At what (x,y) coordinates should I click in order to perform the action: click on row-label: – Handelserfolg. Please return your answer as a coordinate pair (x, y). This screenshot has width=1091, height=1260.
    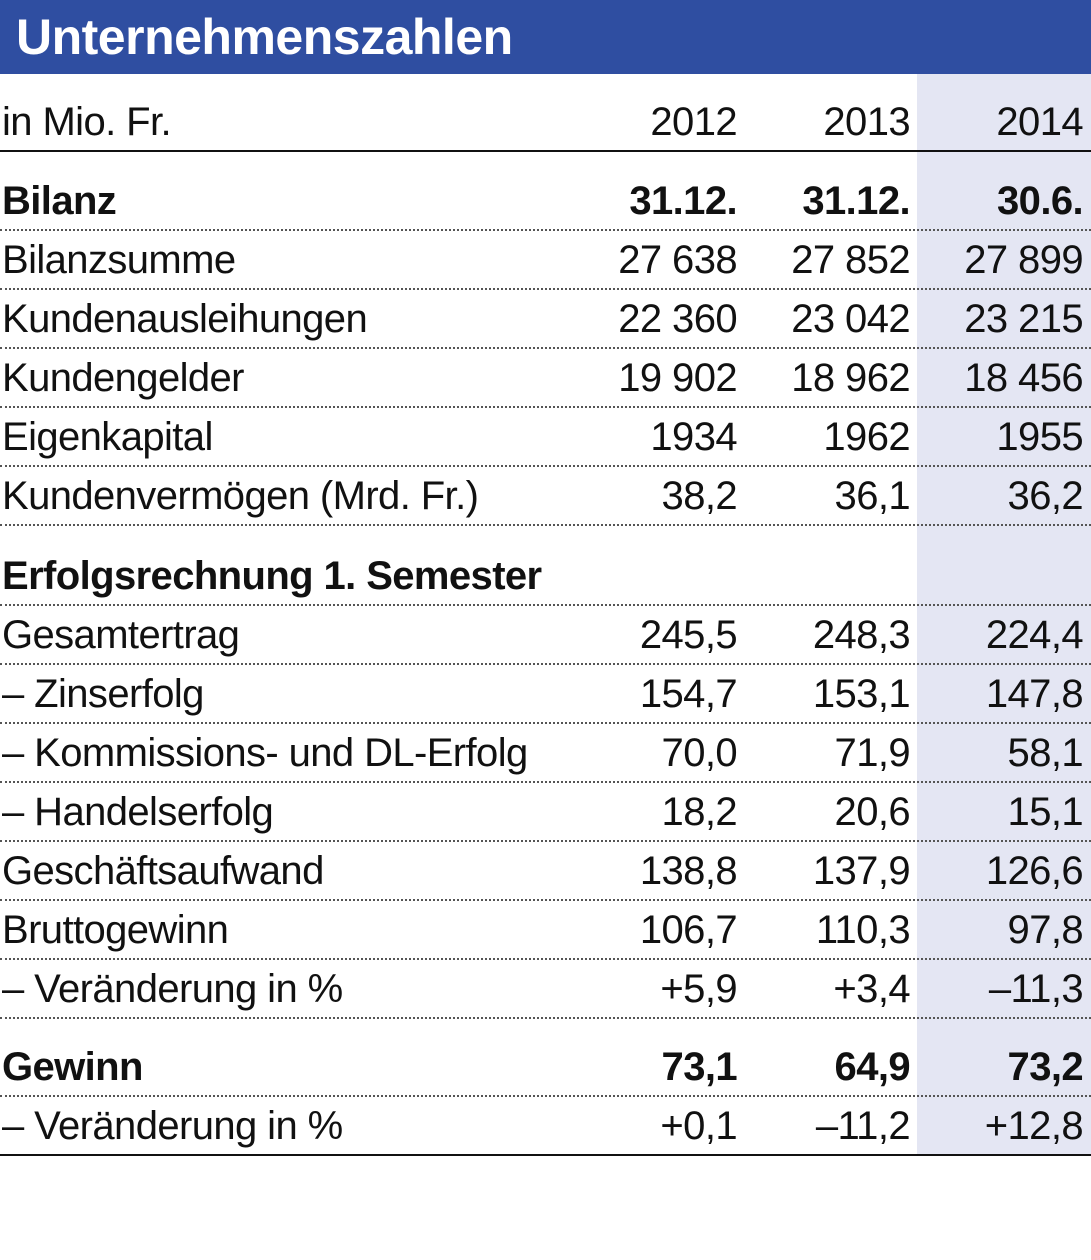
    Looking at the image, I should click on (138, 812).